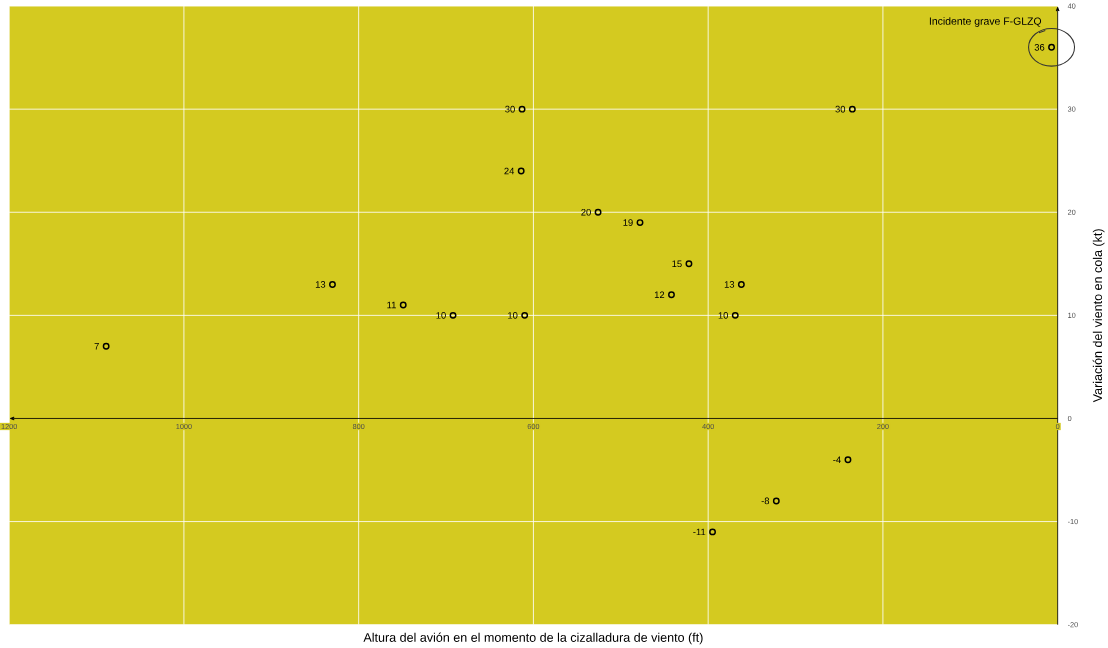 The height and width of the screenshot is (648, 1108). Describe the element at coordinates (628, 222) in the screenshot. I see `data-label: 19` at that location.